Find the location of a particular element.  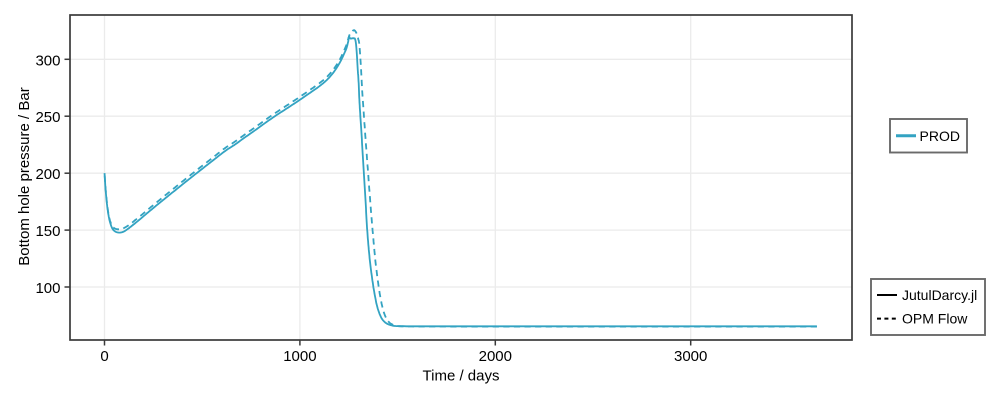

svg-text: 1000 is located at coordinates (299, 356).